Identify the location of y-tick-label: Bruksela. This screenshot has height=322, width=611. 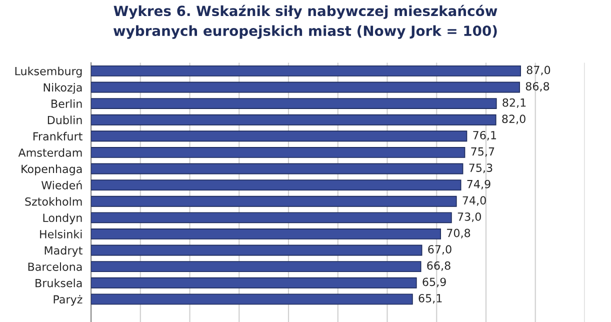
(59, 283).